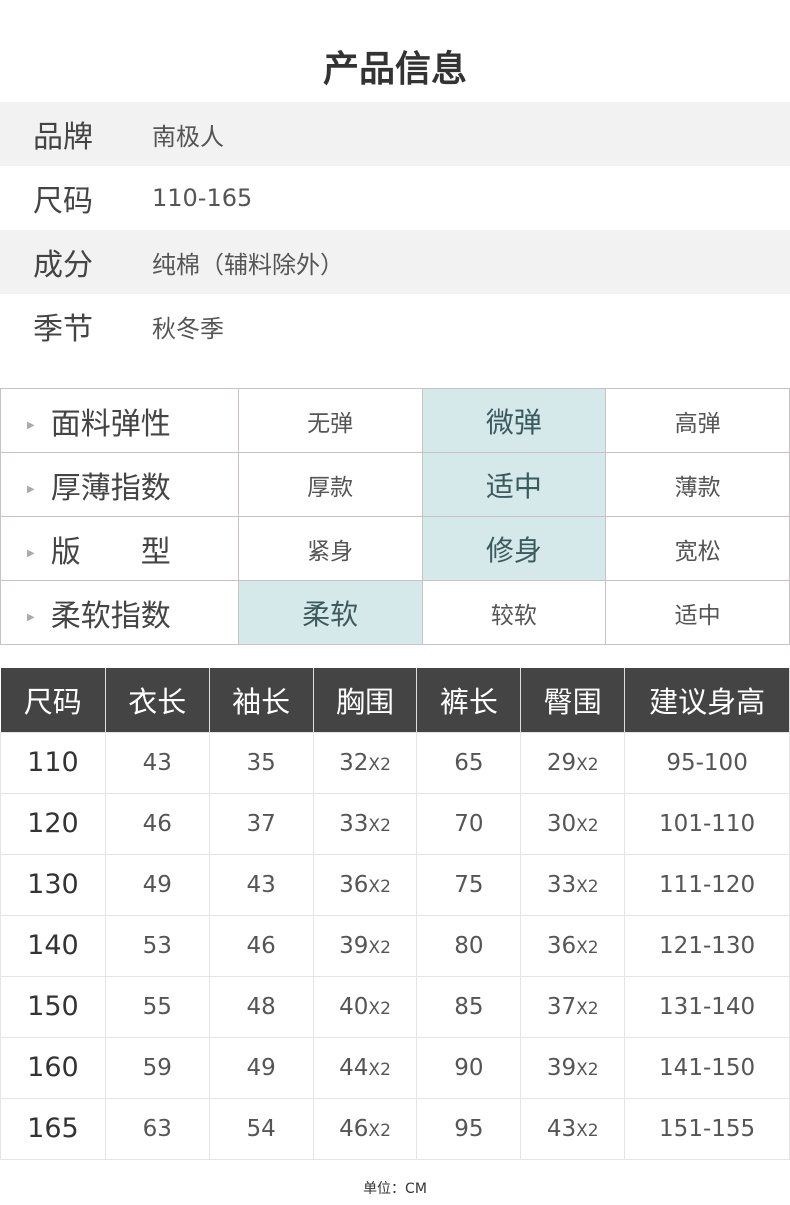  Describe the element at coordinates (261, 700) in the screenshot. I see `size-header-cell: 袖长` at that location.